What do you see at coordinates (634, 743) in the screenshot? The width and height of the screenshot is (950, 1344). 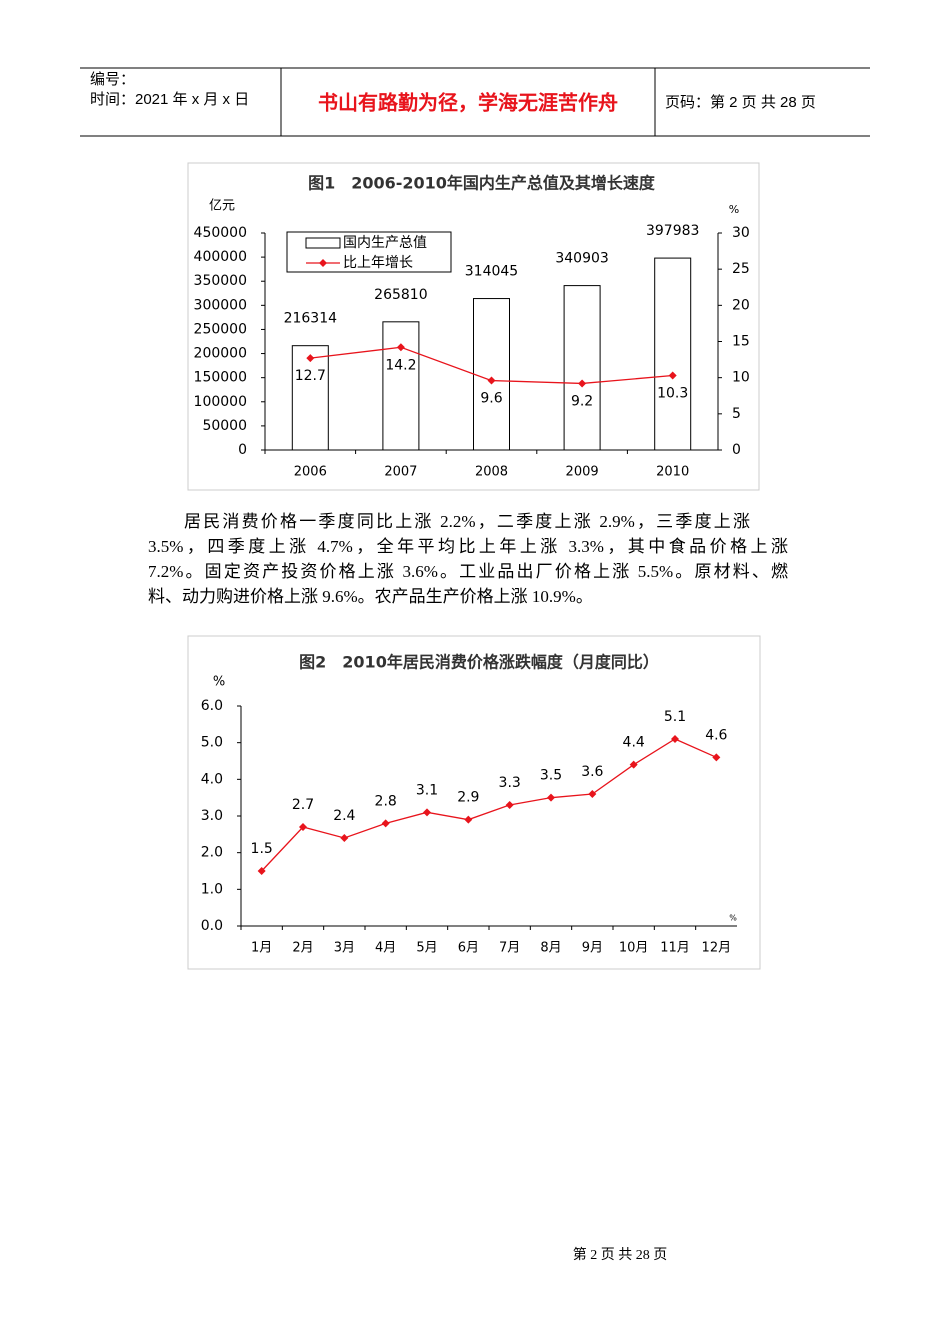 I see `value-label: 4.4` at bounding box center [634, 743].